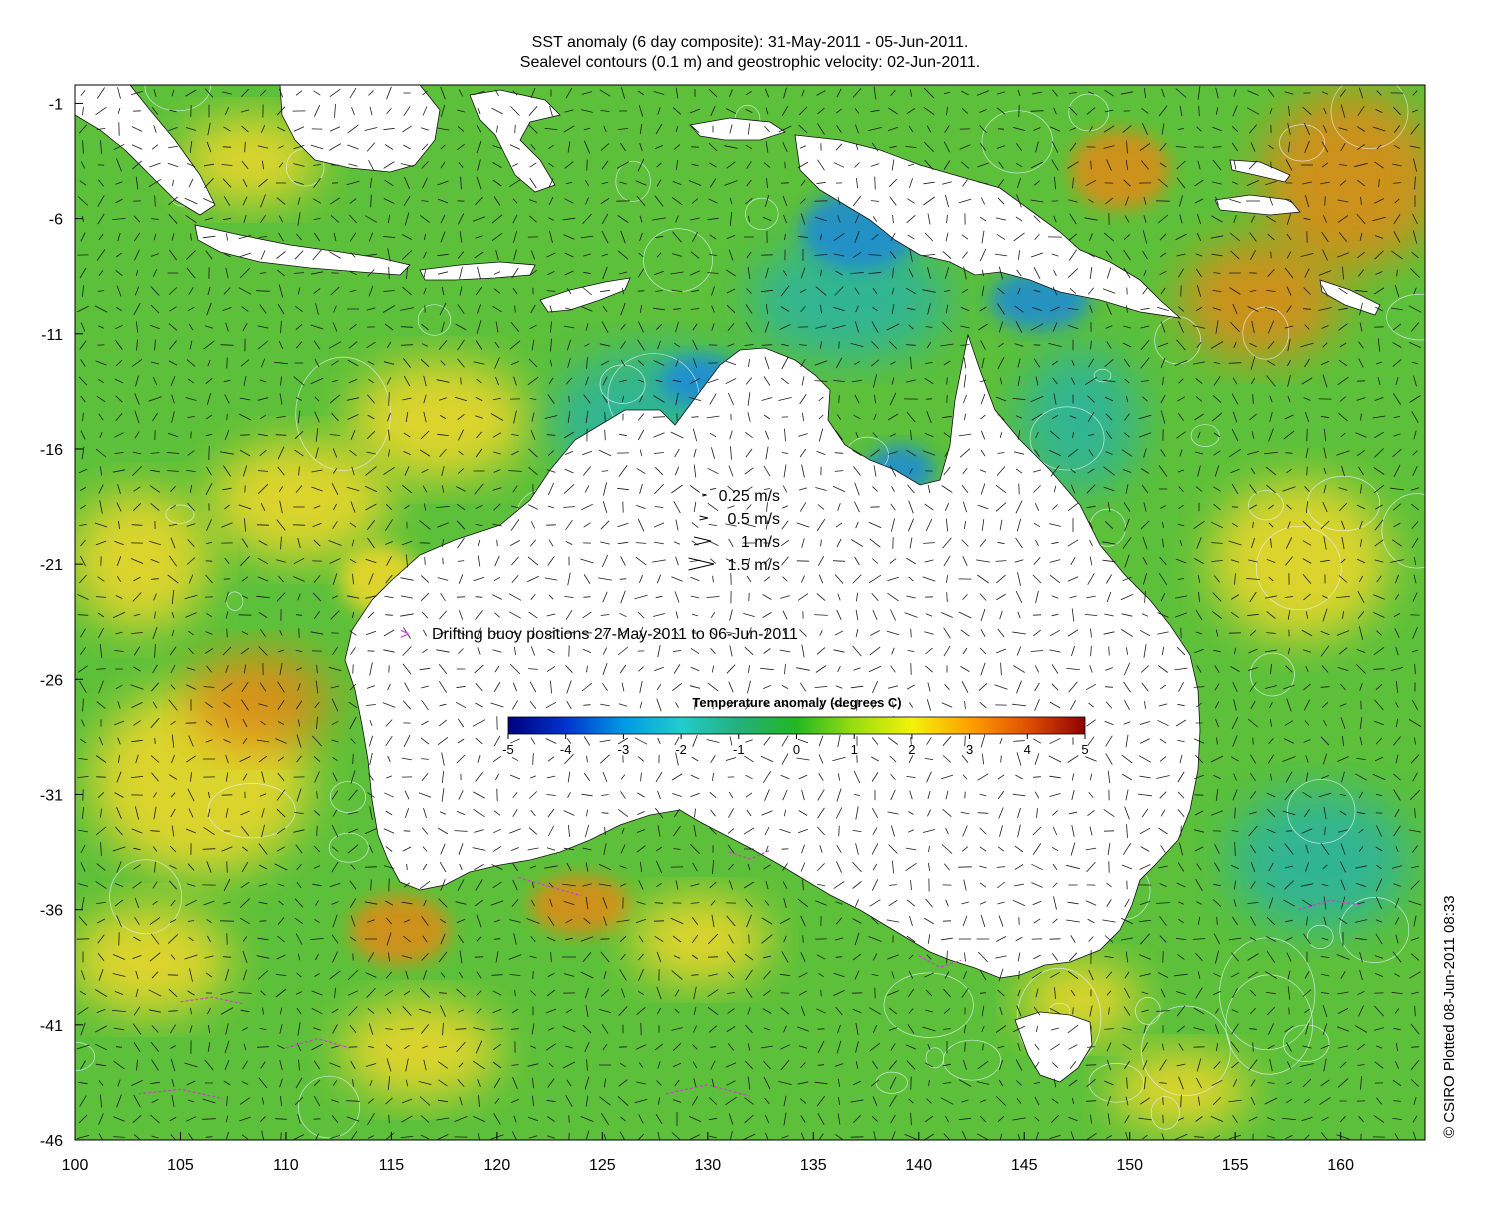 The height and width of the screenshot is (1225, 1500). Describe the element at coordinates (969, 749) in the screenshot. I see `colorbar-tick-label: 3` at that location.